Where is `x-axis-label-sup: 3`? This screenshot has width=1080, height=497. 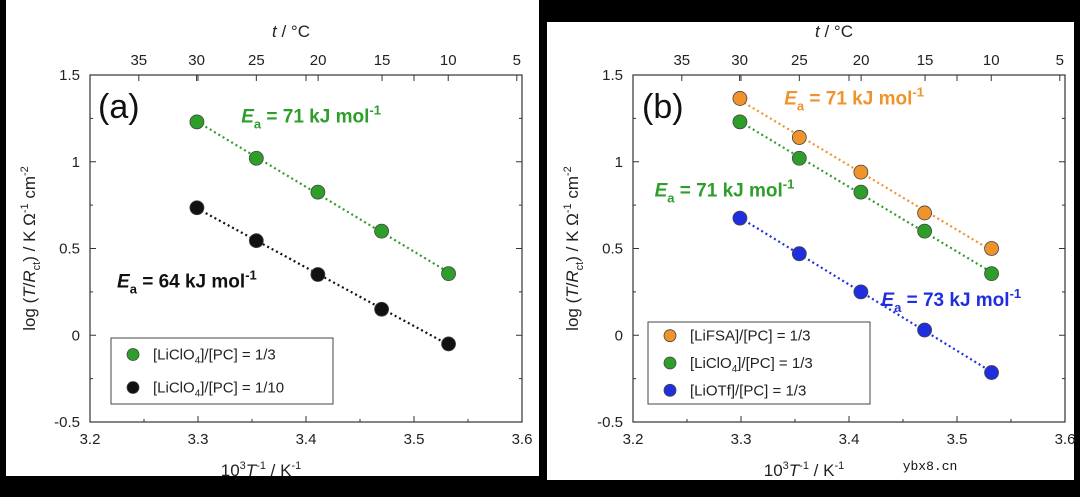 x-axis-label-sup: 3 is located at coordinates (786, 466).